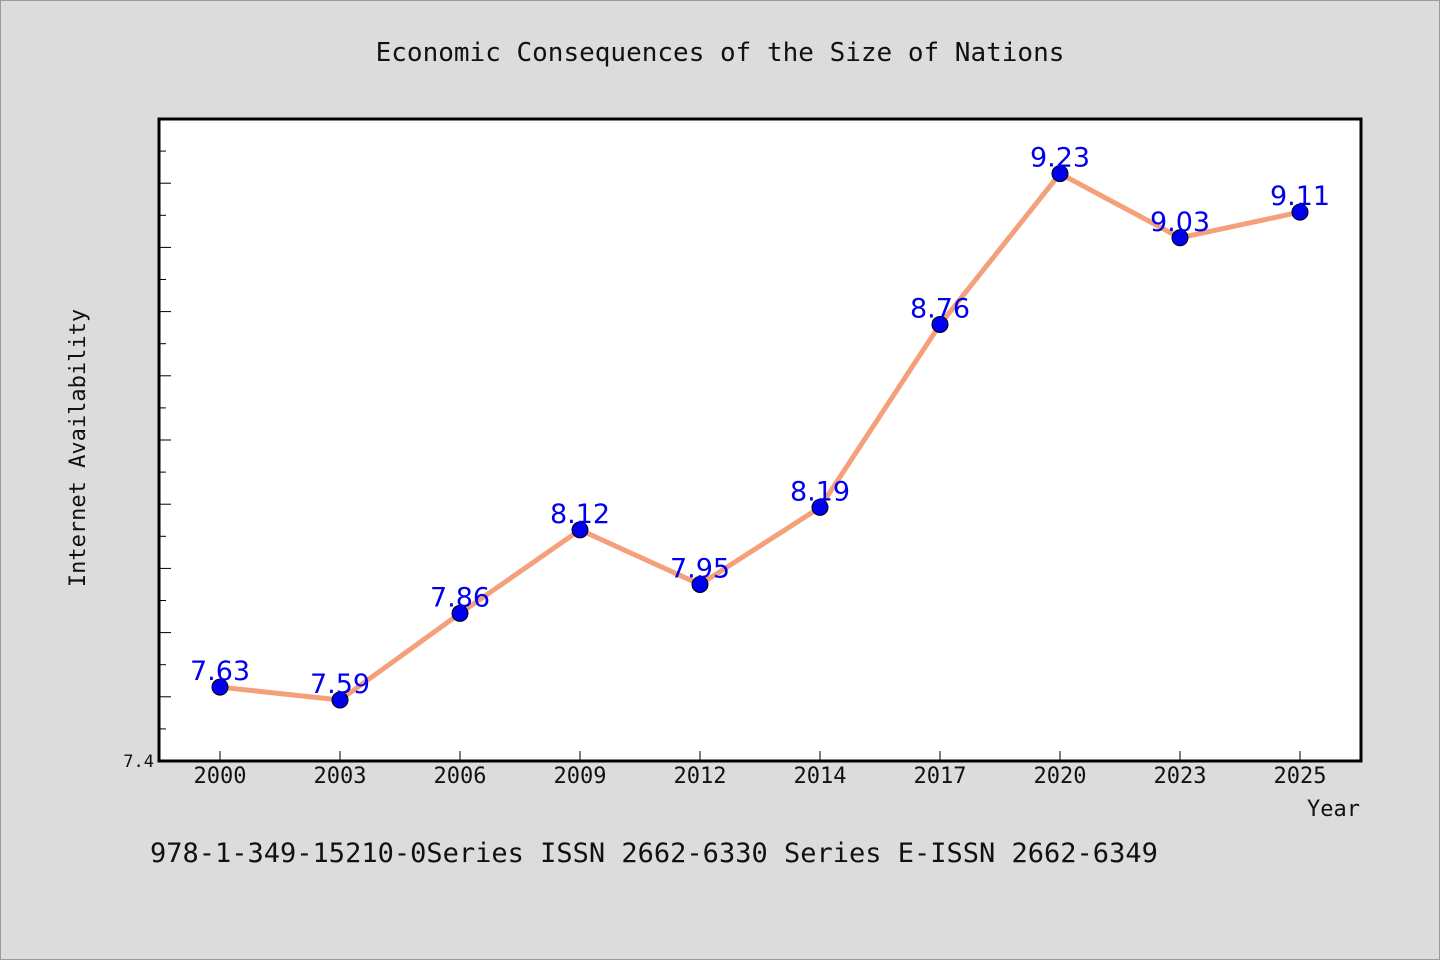  What do you see at coordinates (820, 491) in the screenshot?
I see `data-label: 8.19` at bounding box center [820, 491].